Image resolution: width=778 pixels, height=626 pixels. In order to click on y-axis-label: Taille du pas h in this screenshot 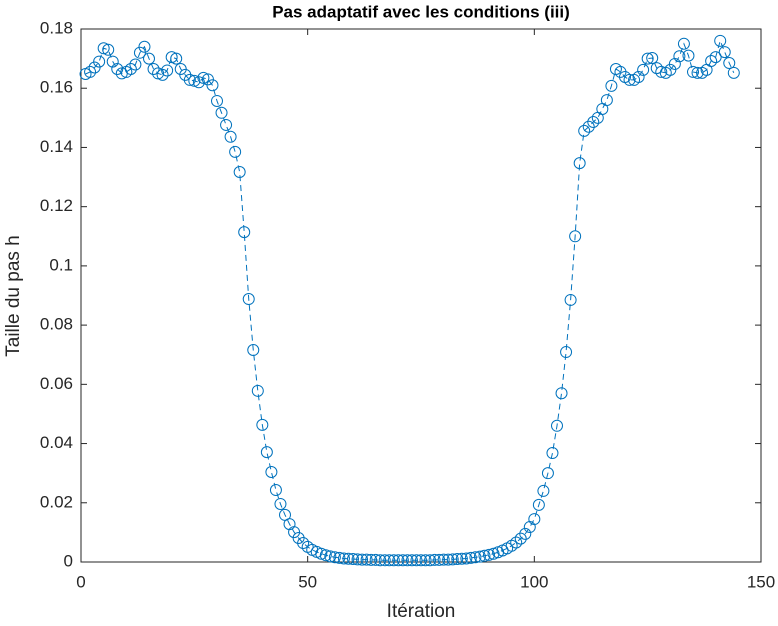, I will do `click(13, 295)`.